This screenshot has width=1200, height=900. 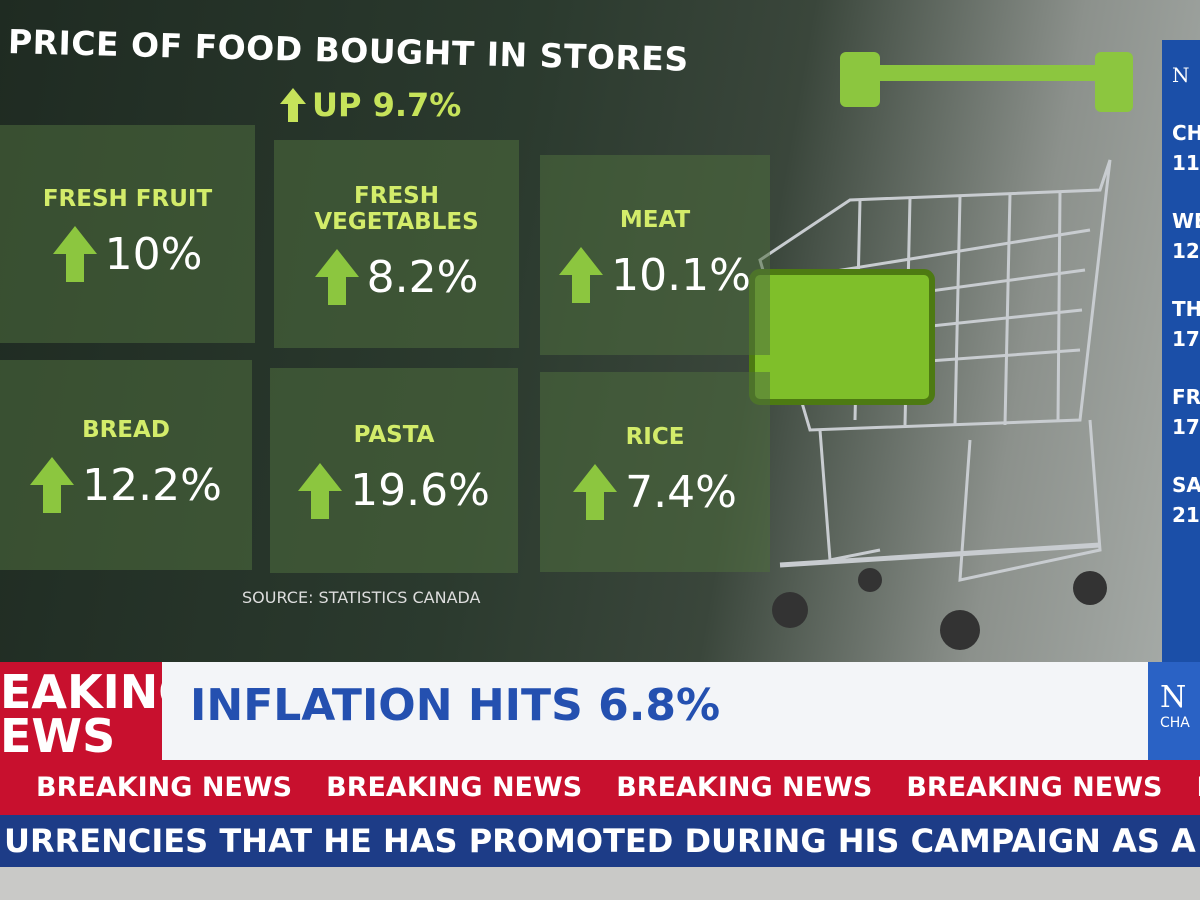 I want to click on cart-panel, so click(x=842, y=337).